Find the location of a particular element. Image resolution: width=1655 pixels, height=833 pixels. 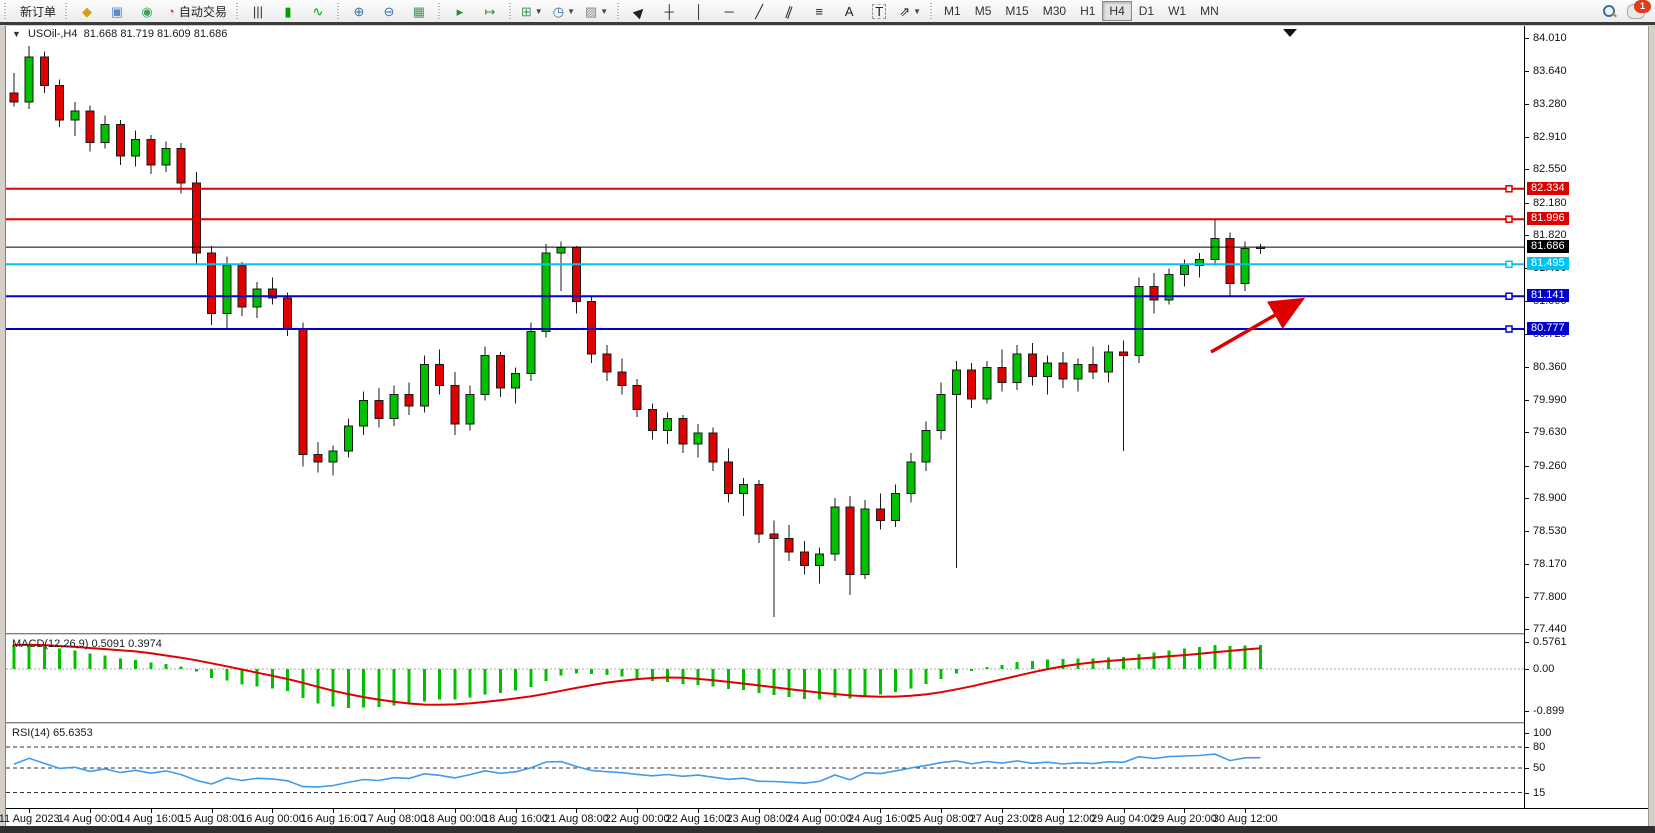

timeframe-h1-button: H1 is located at coordinates (1088, 11).